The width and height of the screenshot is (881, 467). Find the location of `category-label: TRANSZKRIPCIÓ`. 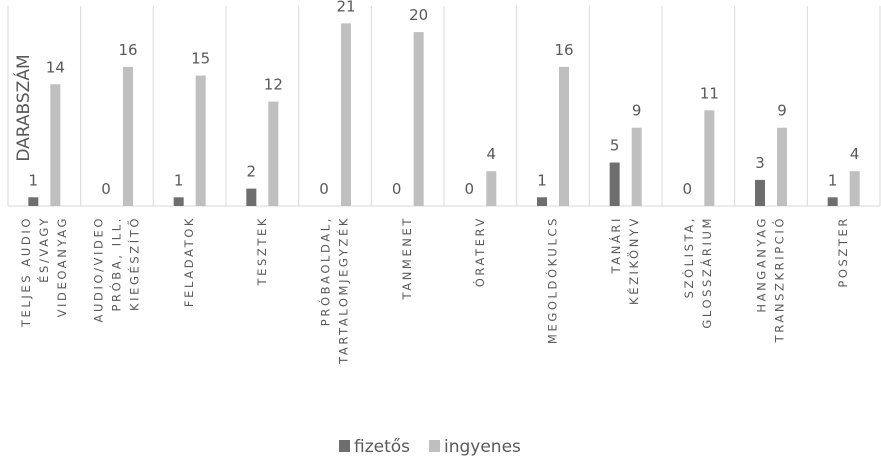

category-label: TRANSZKRIPCIÓ is located at coordinates (779, 279).